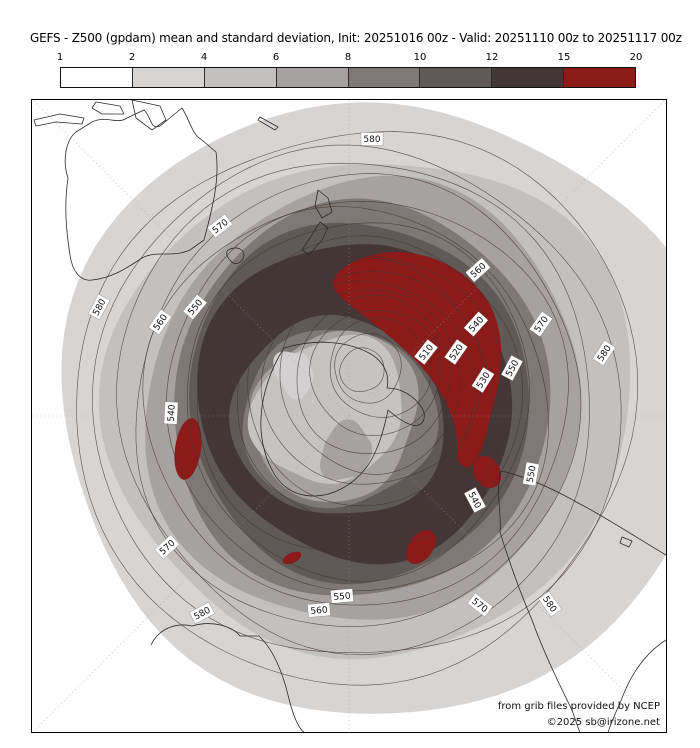 The image size is (700, 748). Describe the element at coordinates (564, 57) in the screenshot. I see `colorbar-tick: 15` at that location.